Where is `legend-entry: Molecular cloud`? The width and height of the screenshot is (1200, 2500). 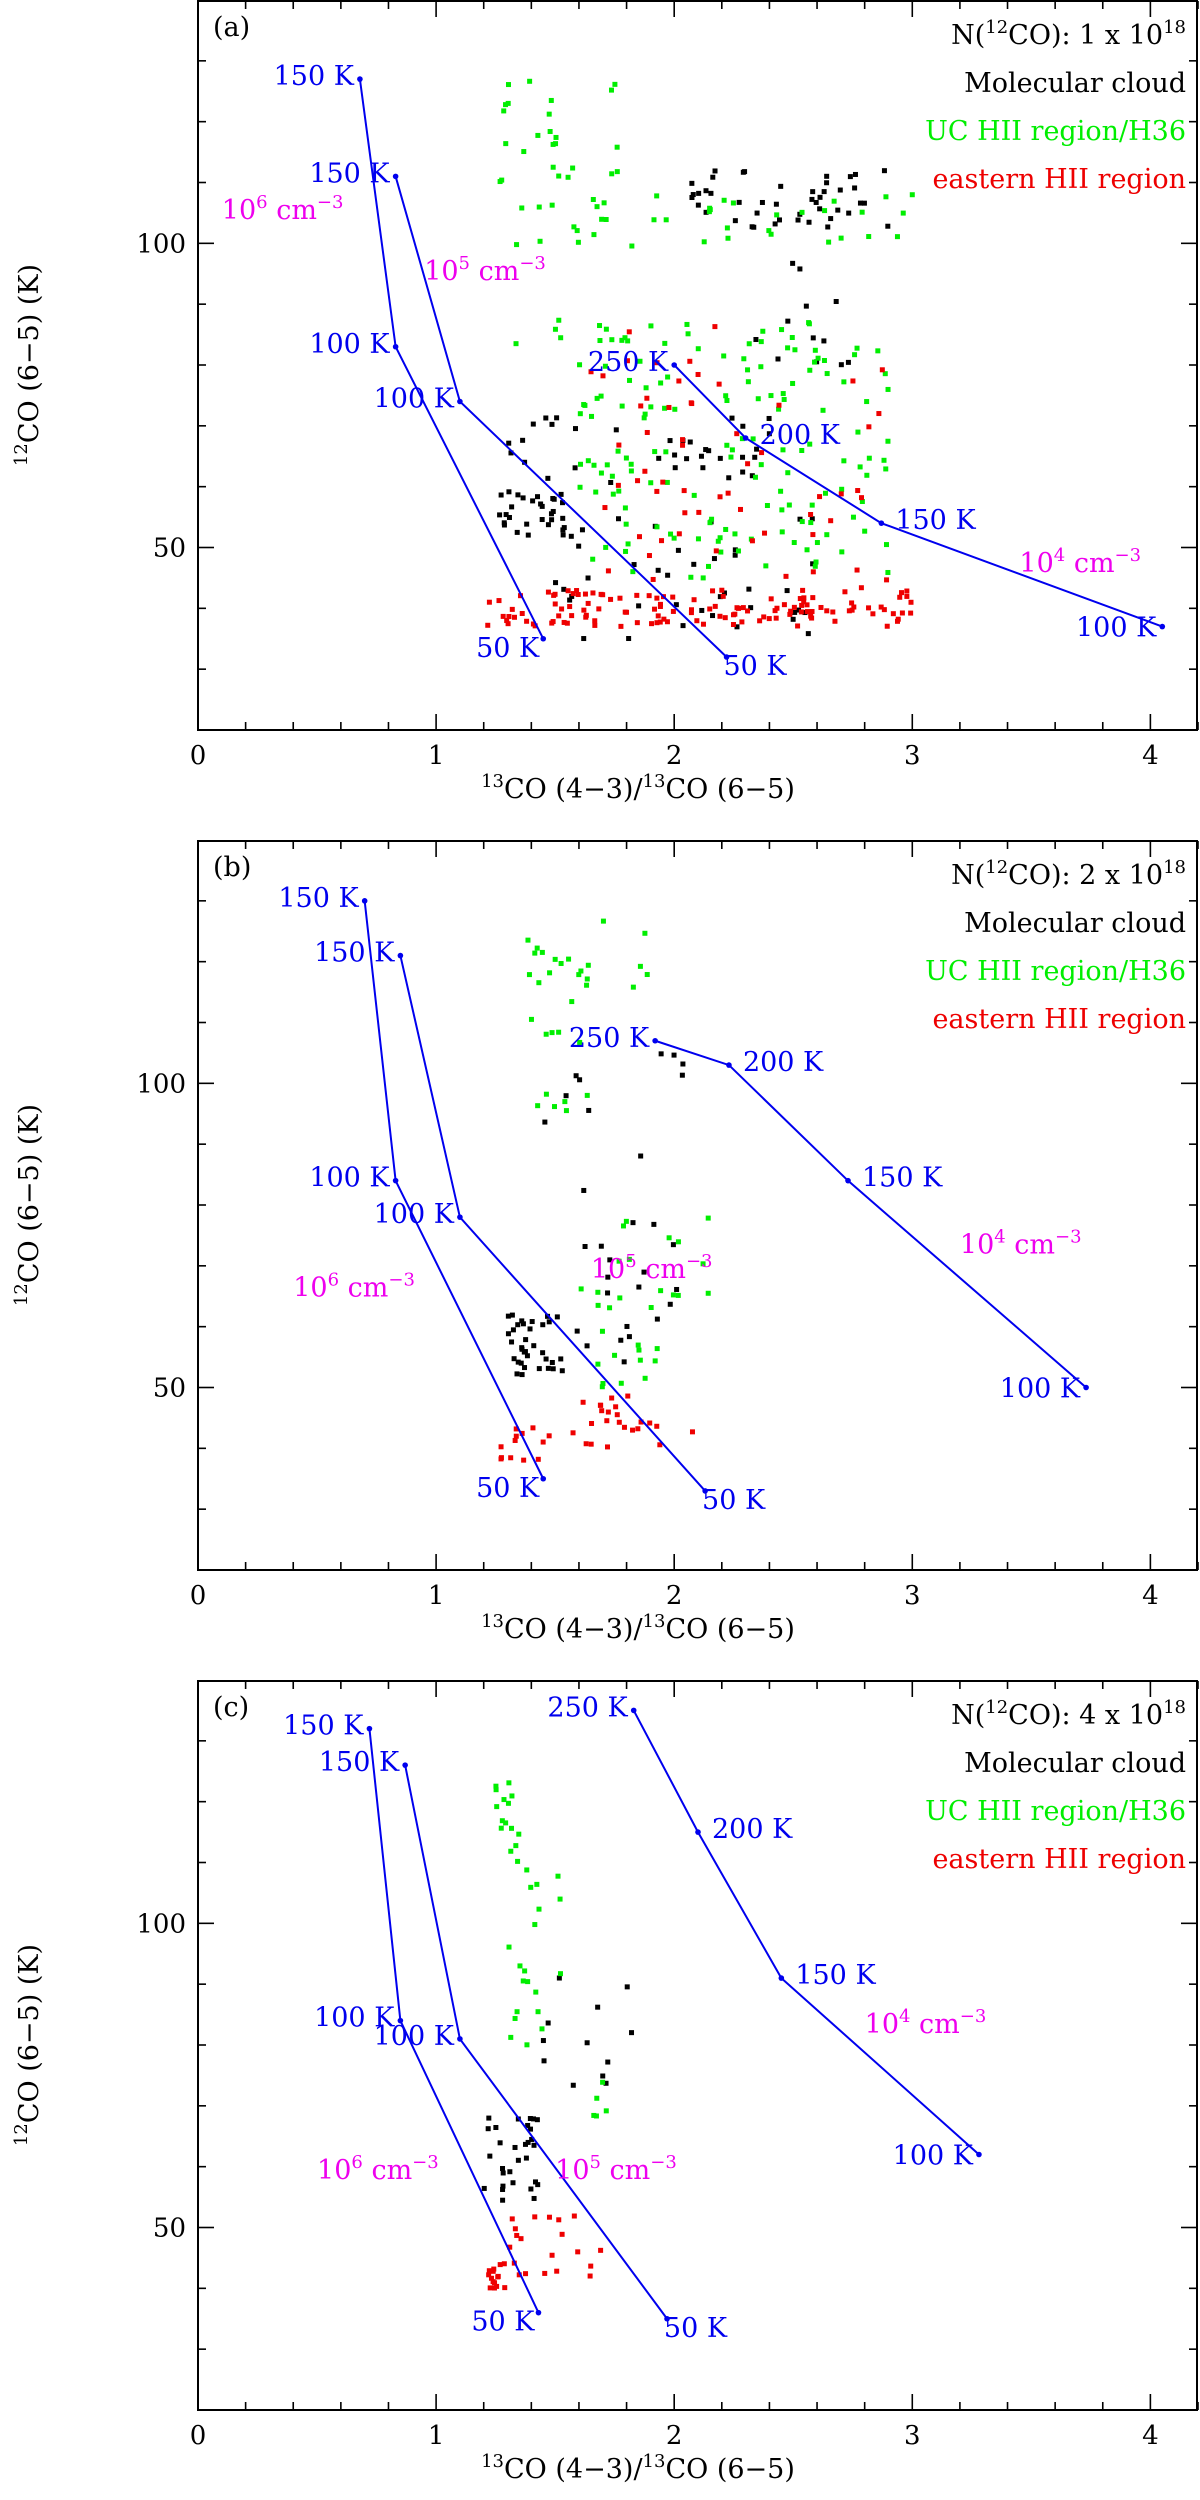 legend-entry: Molecular cloud is located at coordinates (1075, 1763).